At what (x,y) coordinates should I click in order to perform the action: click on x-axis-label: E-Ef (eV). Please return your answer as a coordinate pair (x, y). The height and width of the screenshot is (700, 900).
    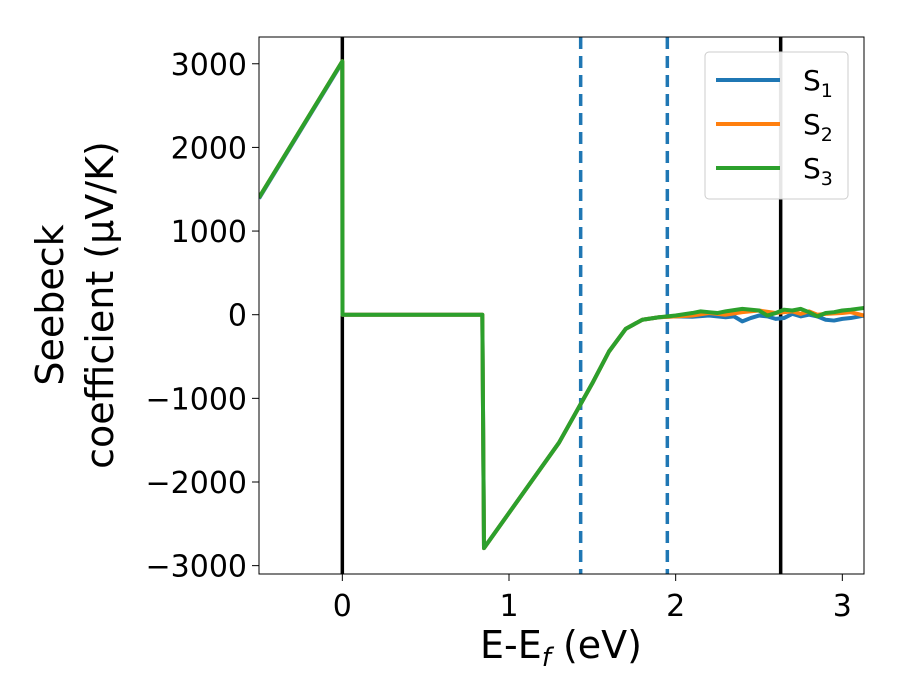
    Looking at the image, I should click on (561, 648).